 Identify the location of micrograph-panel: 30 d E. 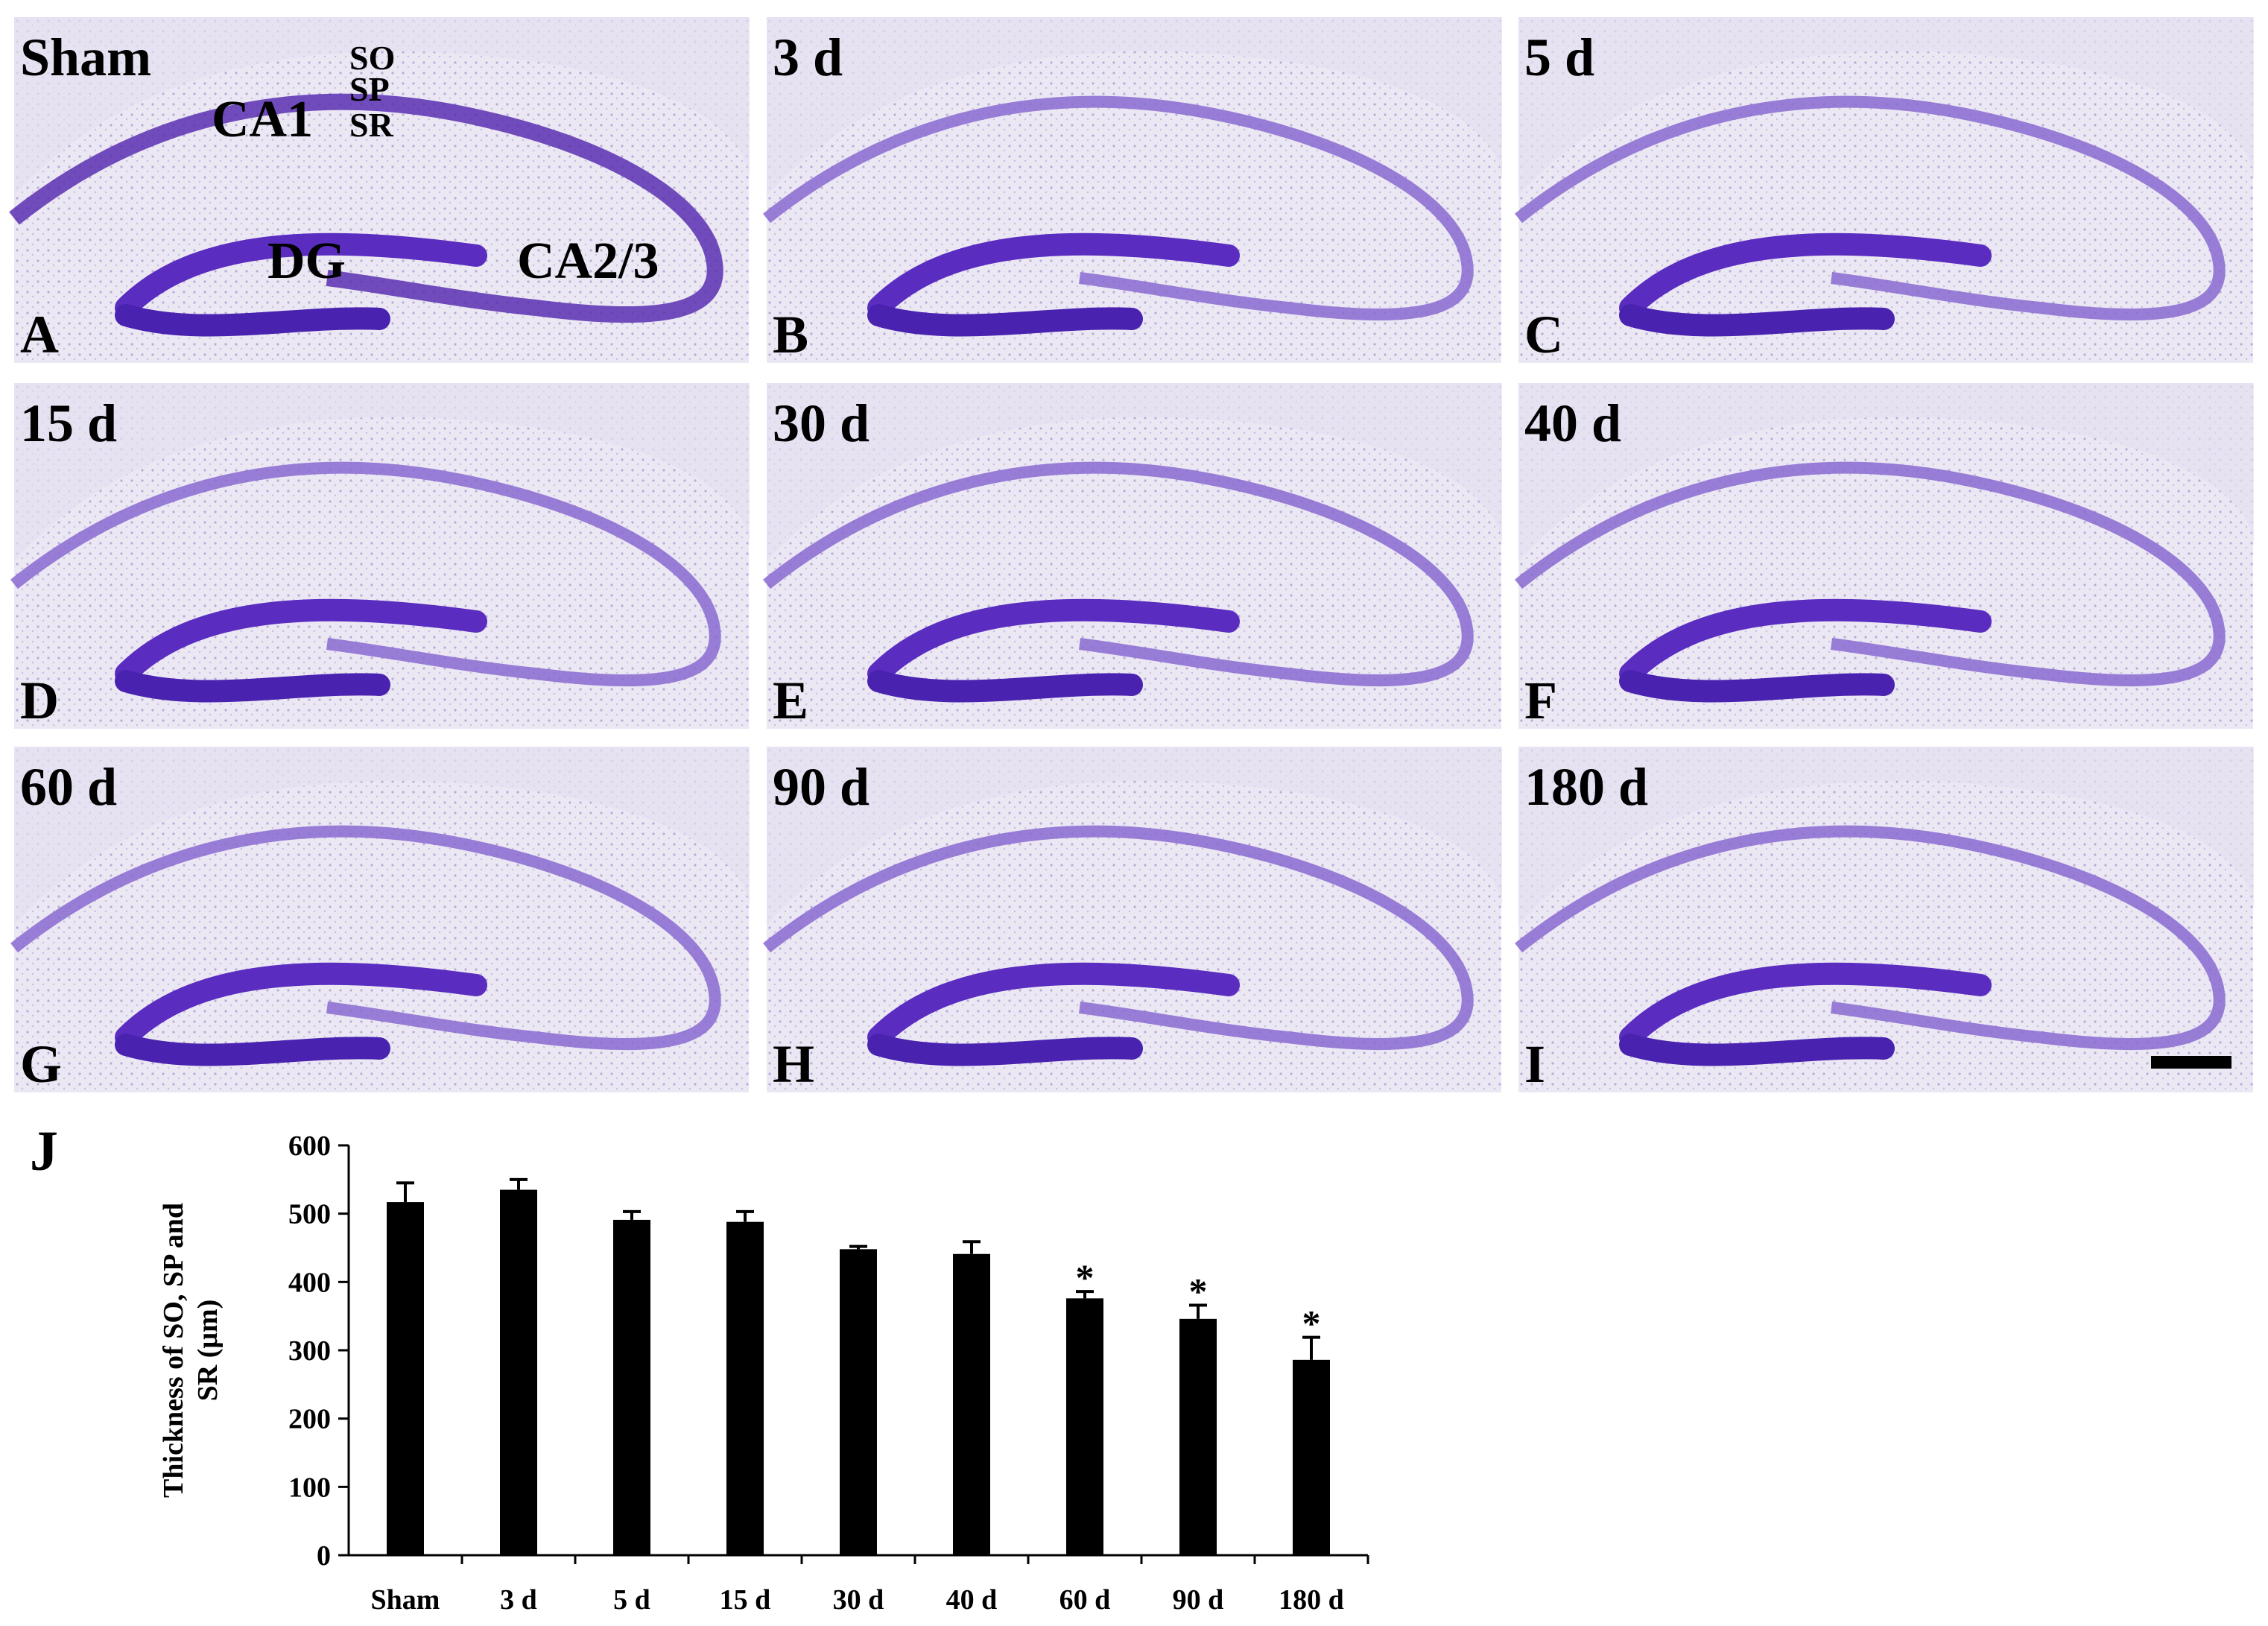
(1133, 556).